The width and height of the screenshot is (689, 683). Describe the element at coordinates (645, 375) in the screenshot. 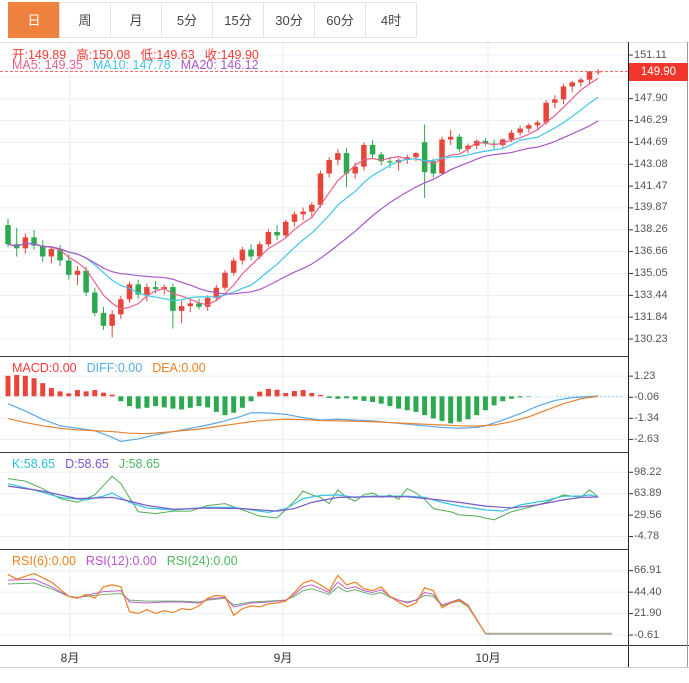

I see `y-axis-tick: 1.23` at that location.